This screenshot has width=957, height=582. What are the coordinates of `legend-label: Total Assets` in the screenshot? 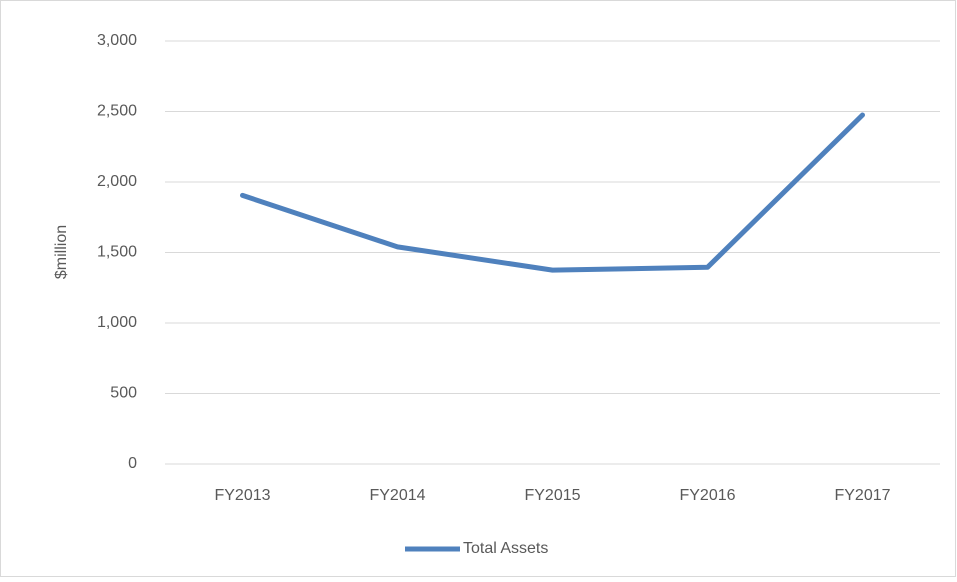 It's located at (505, 548).